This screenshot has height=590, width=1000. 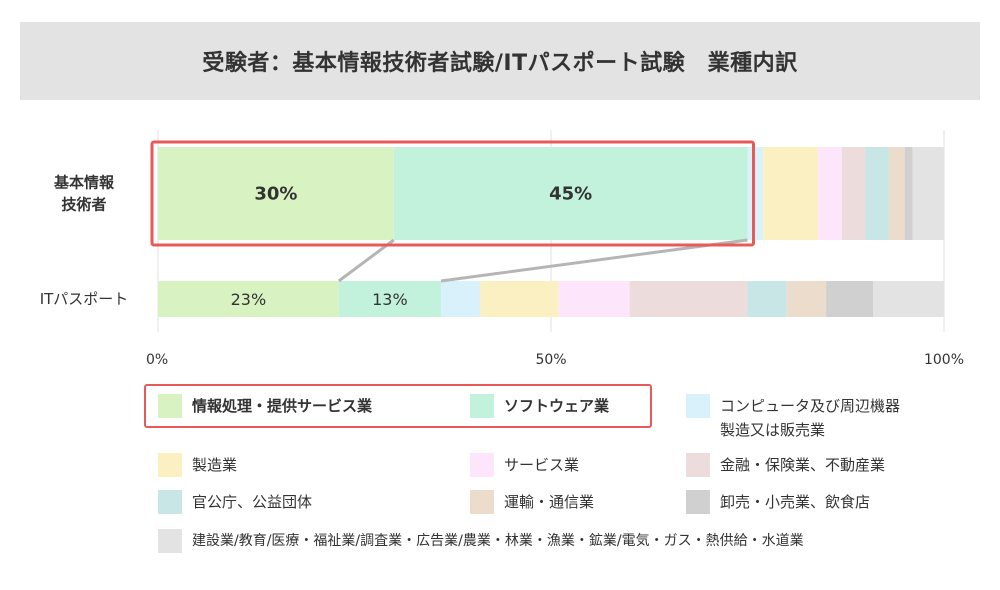 I want to click on legend-label: サービス業, so click(x=542, y=465).